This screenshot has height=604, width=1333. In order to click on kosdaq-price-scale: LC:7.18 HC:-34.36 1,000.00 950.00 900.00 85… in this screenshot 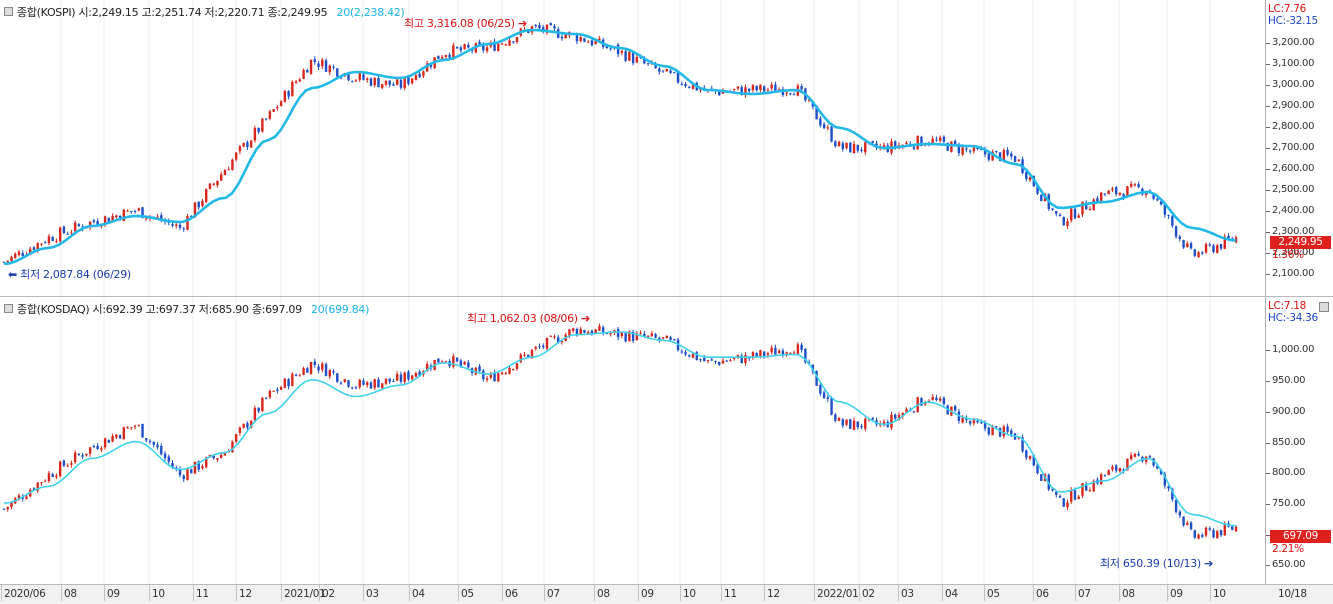, I will do `click(1299, 440)`.